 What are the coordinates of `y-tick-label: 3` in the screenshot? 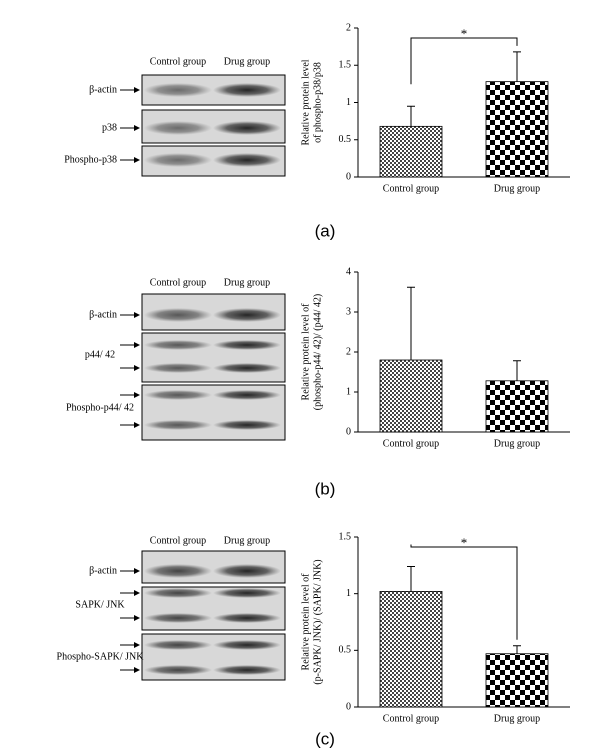 It's located at (348, 311).